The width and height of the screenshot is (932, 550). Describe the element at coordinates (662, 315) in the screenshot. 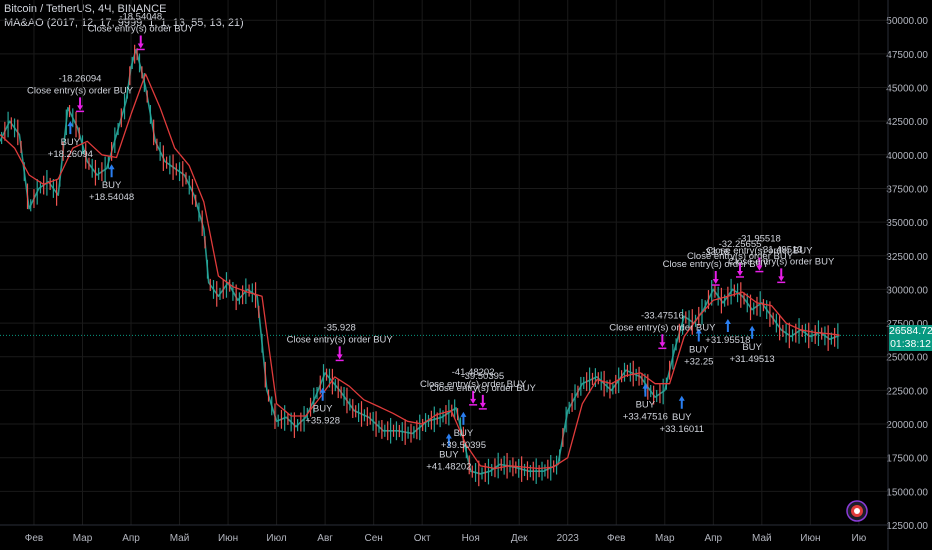

I see `close-label: -33.47516` at that location.